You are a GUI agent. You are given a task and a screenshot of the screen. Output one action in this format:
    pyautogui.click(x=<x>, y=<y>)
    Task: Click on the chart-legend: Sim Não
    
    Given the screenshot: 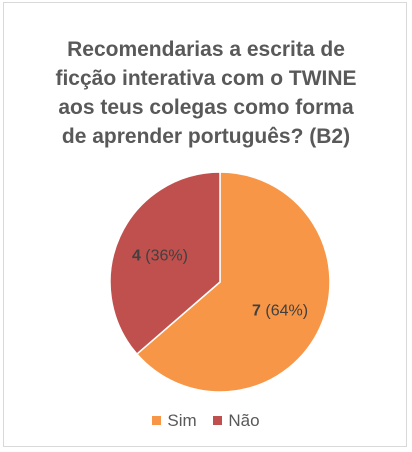 What is the action you would take?
    pyautogui.click(x=206, y=420)
    